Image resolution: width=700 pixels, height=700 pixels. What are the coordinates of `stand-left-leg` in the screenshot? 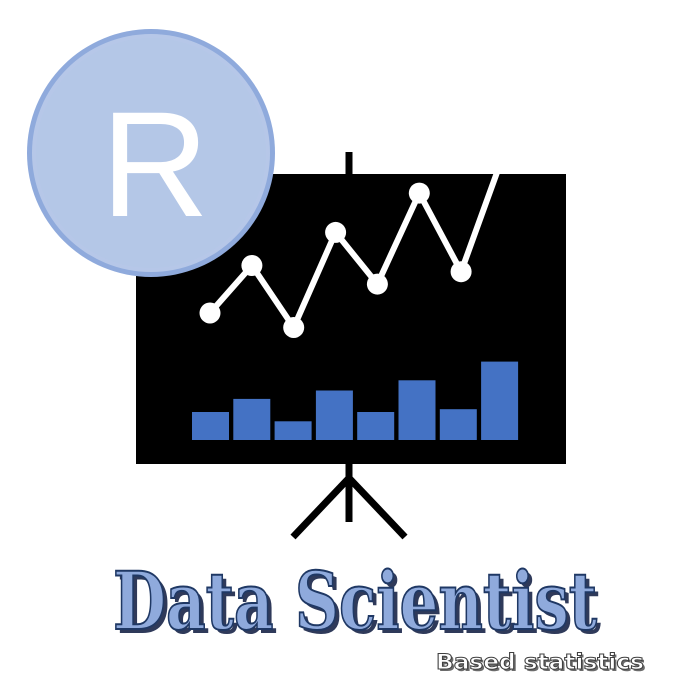 It's located at (321, 507).